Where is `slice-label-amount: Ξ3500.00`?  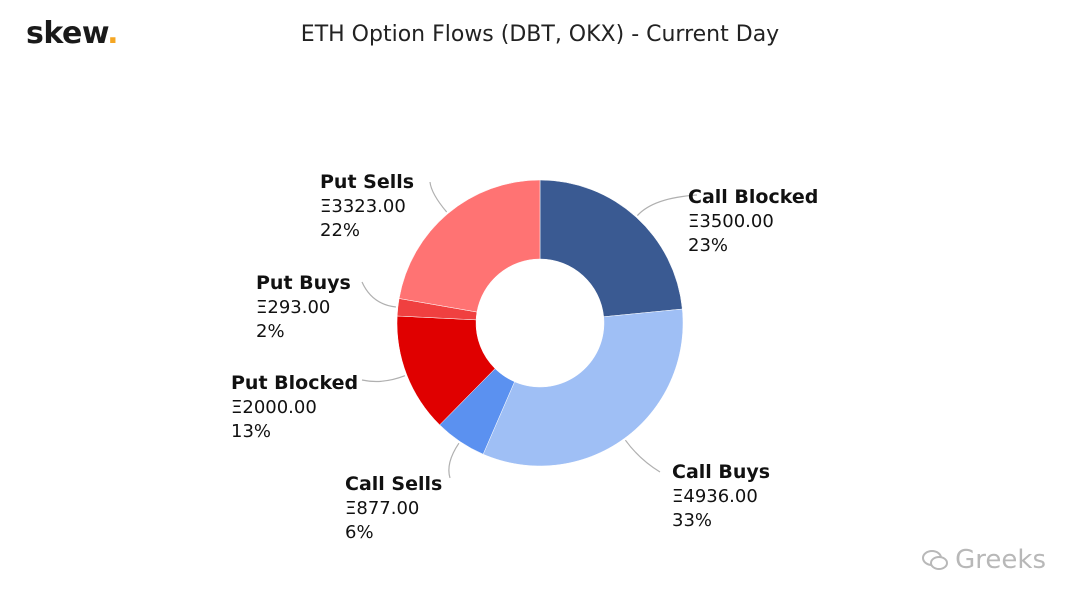
slice-label-amount: Ξ3500.00 is located at coordinates (731, 221).